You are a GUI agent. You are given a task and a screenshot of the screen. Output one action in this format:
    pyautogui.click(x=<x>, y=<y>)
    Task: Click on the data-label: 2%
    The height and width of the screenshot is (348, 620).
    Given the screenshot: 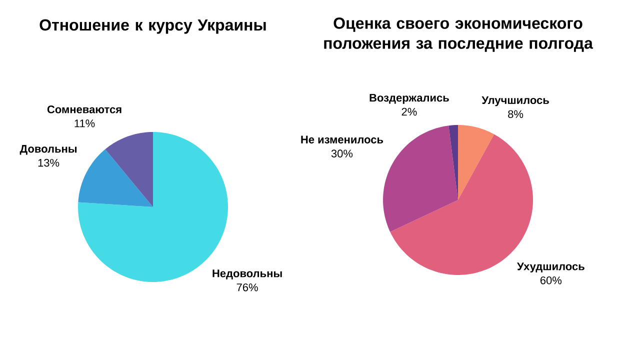 What is the action you would take?
    pyautogui.click(x=409, y=112)
    